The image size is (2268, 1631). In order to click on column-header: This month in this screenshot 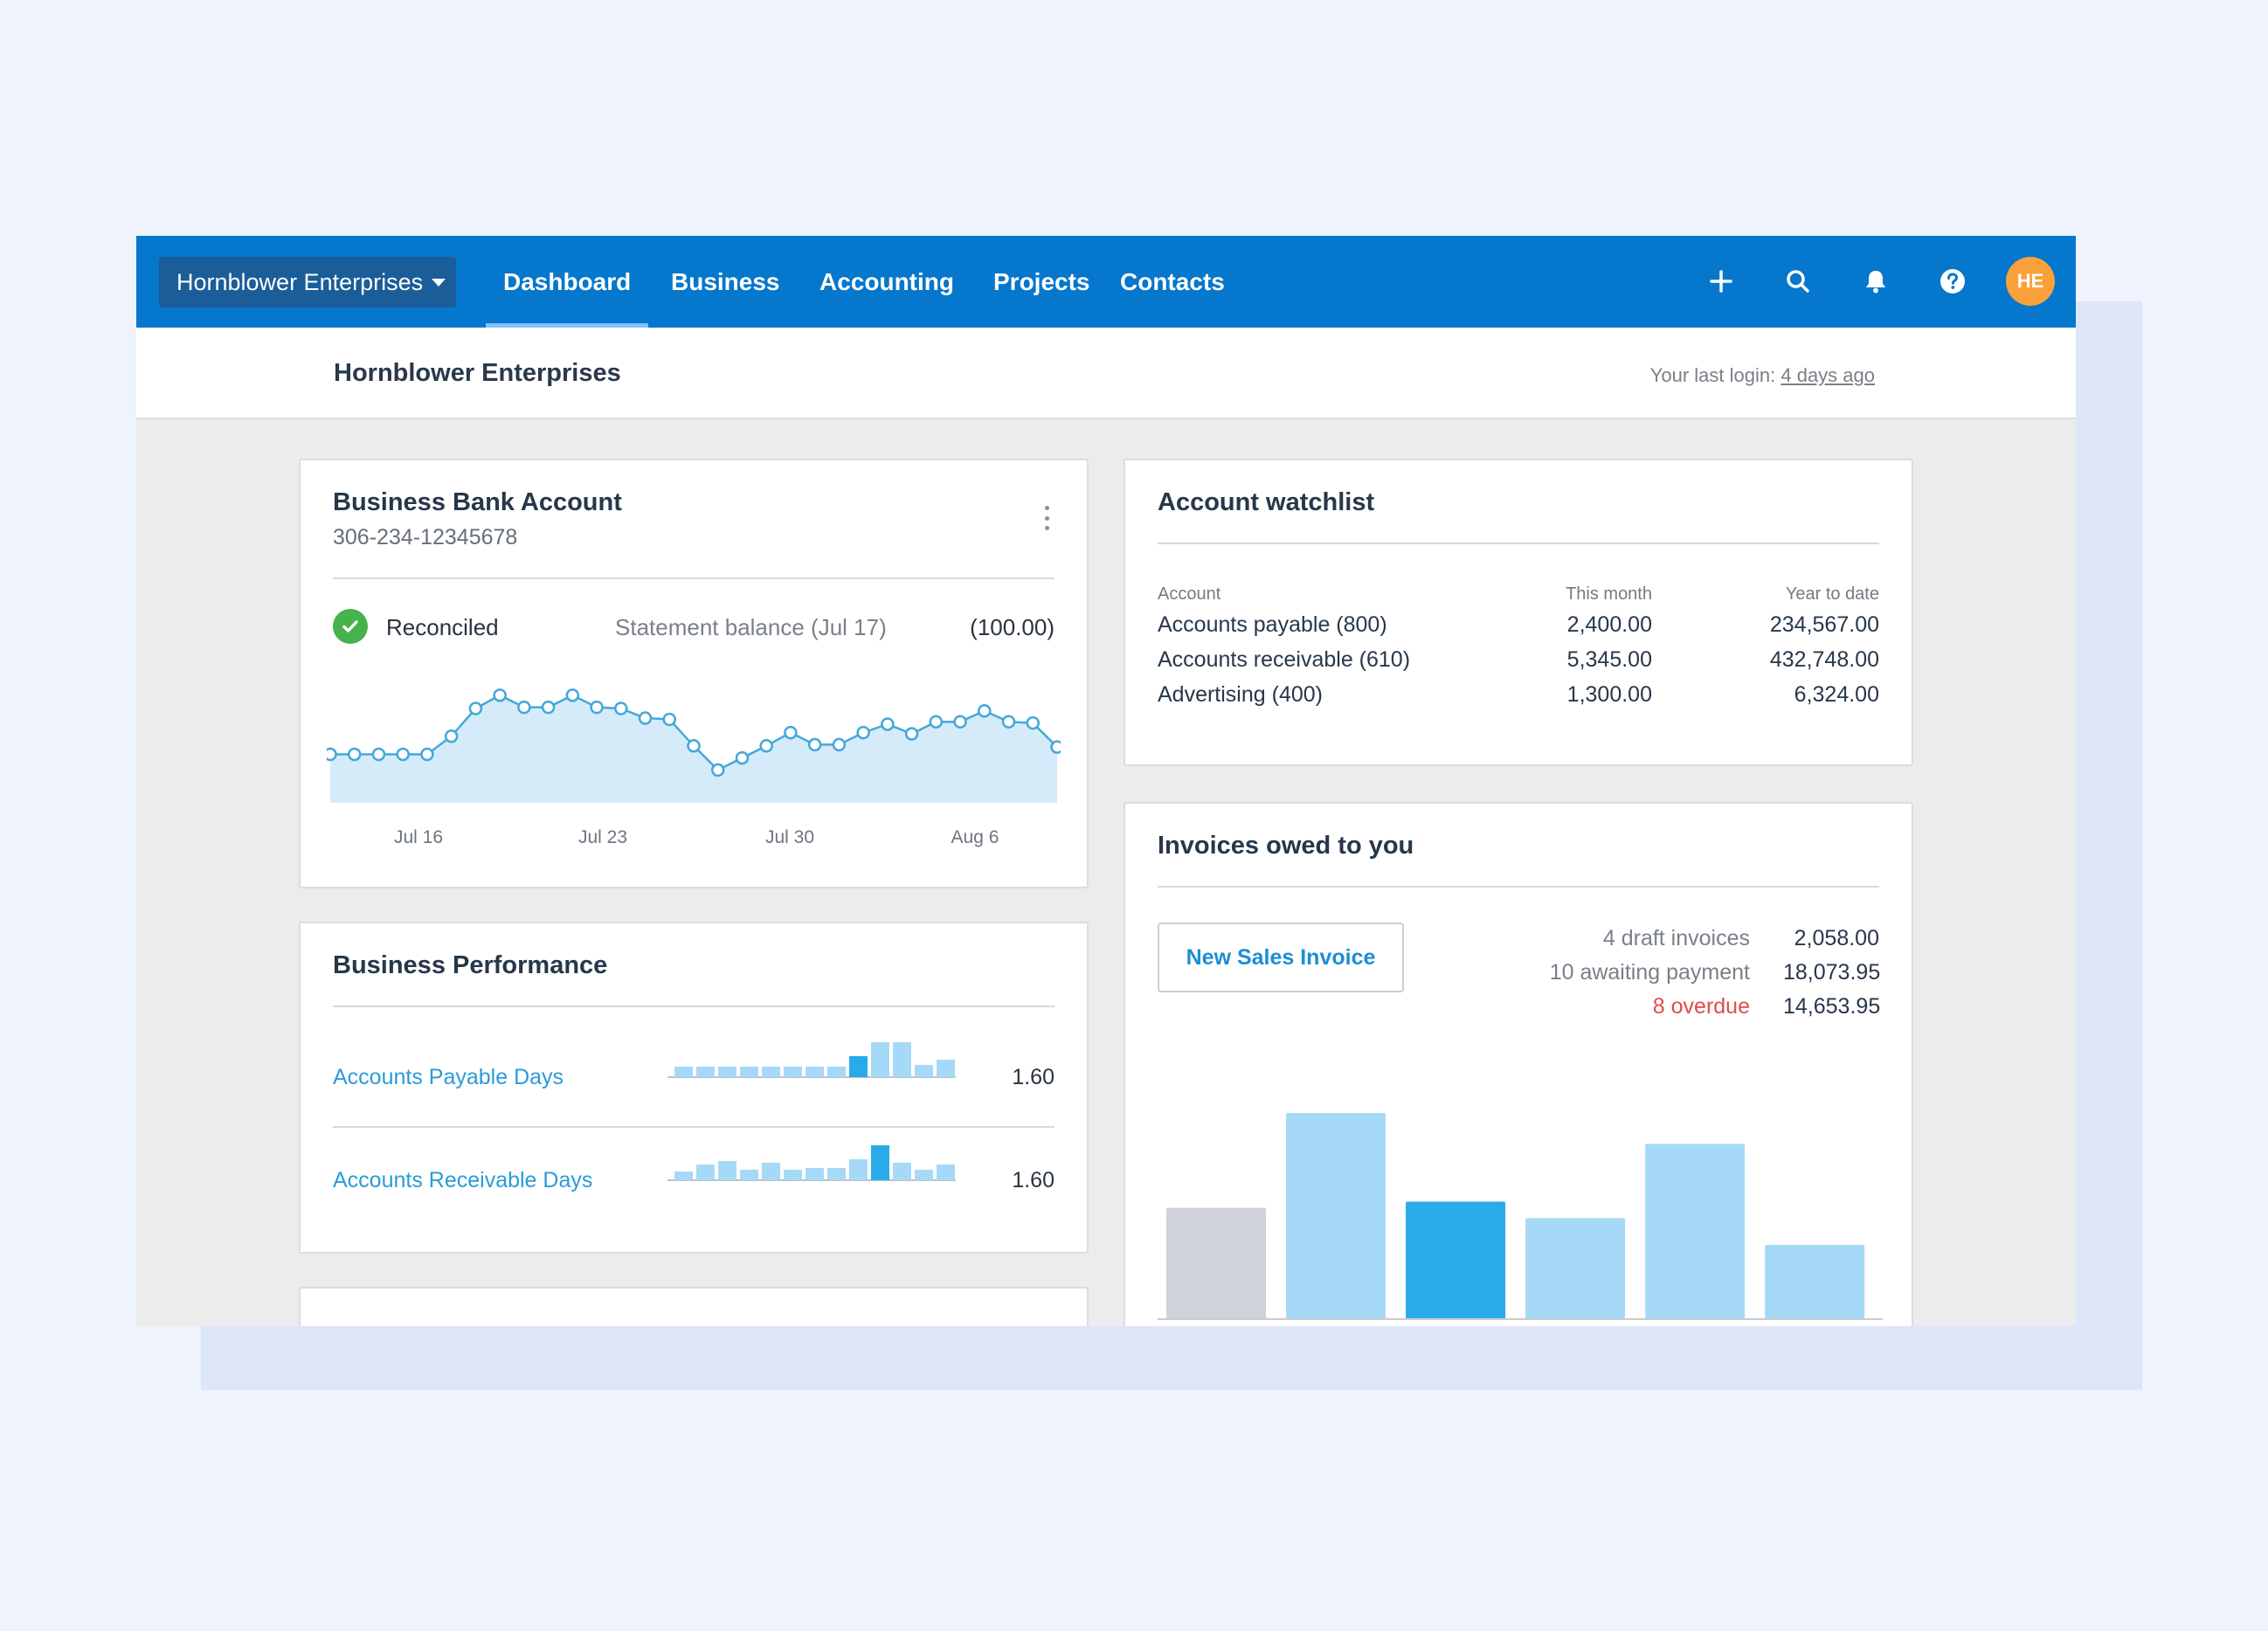, I will do `click(1609, 594)`.